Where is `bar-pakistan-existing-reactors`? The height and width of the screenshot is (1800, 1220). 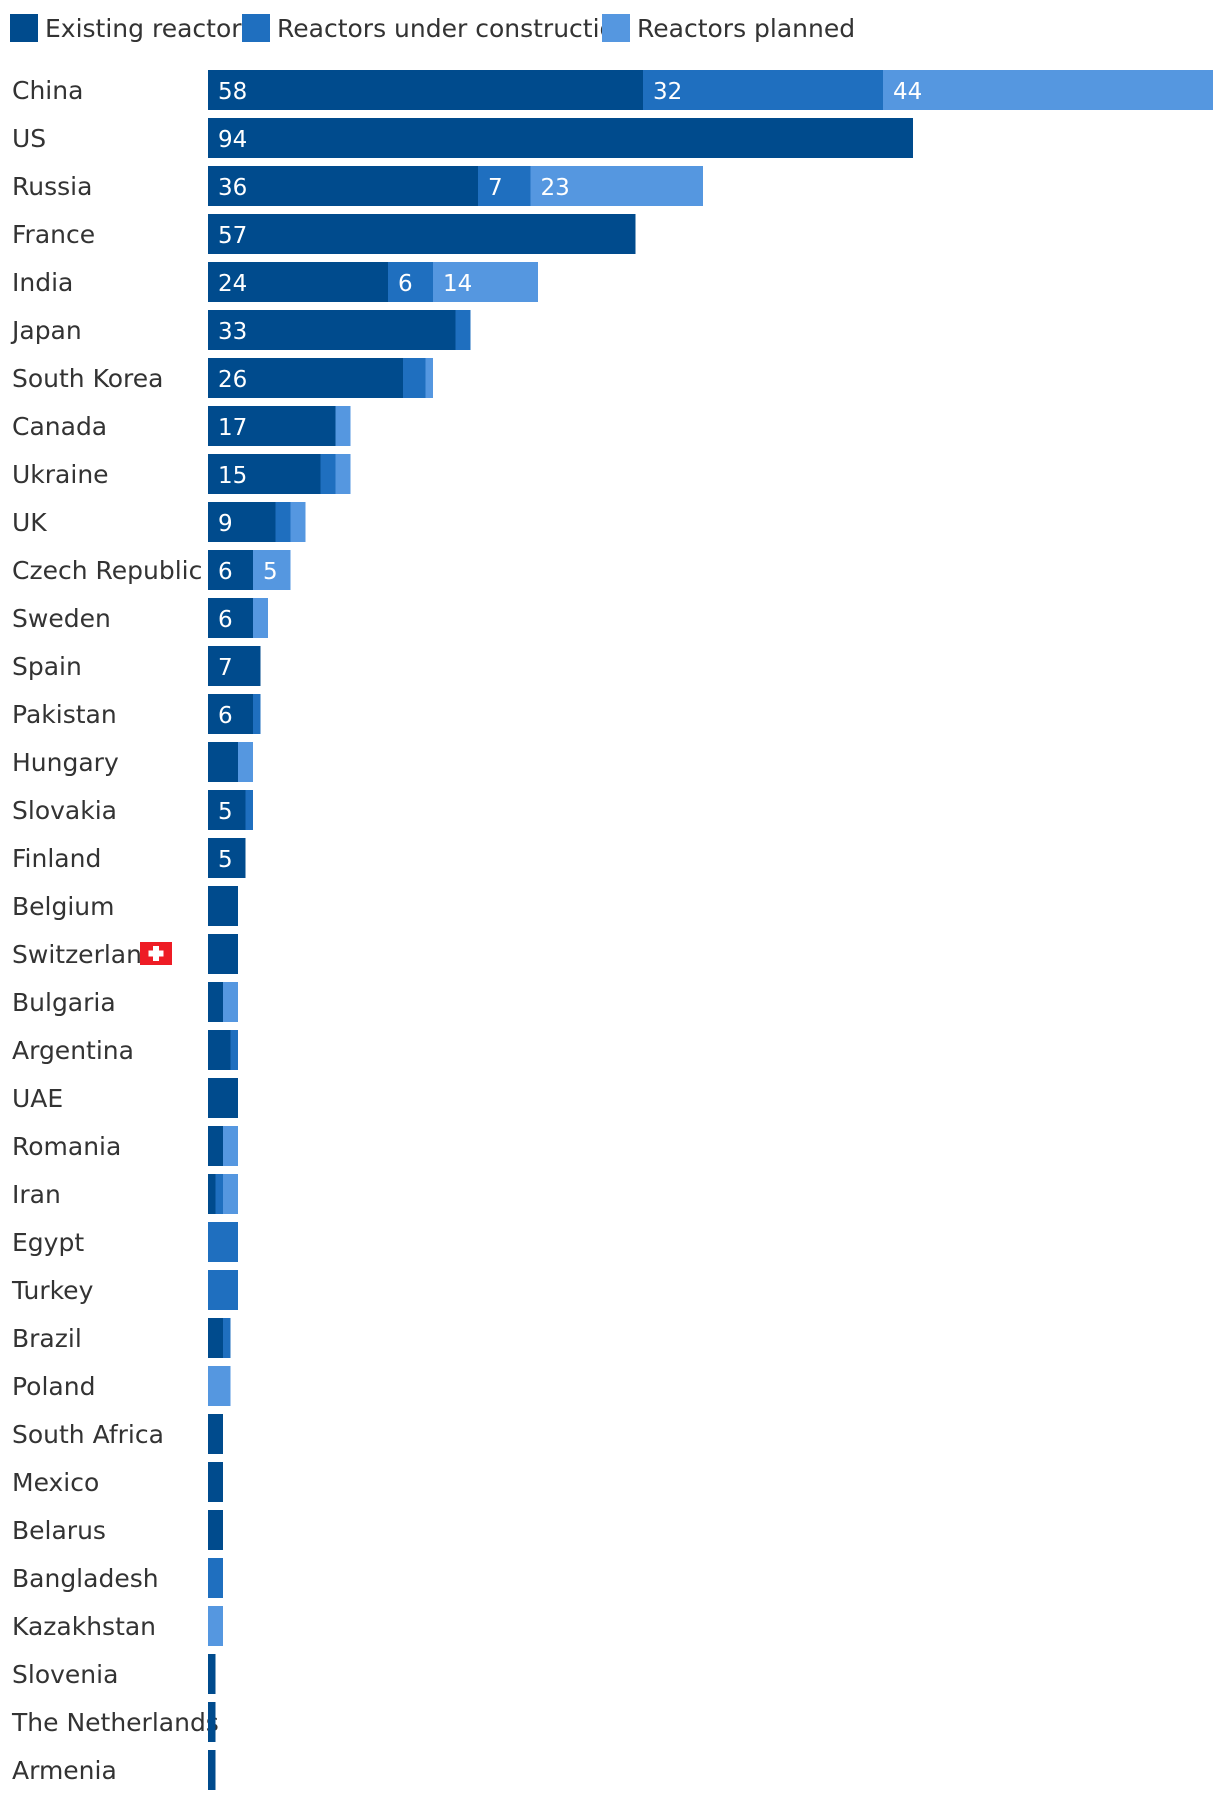
bar-pakistan-existing-reactors is located at coordinates (230, 714).